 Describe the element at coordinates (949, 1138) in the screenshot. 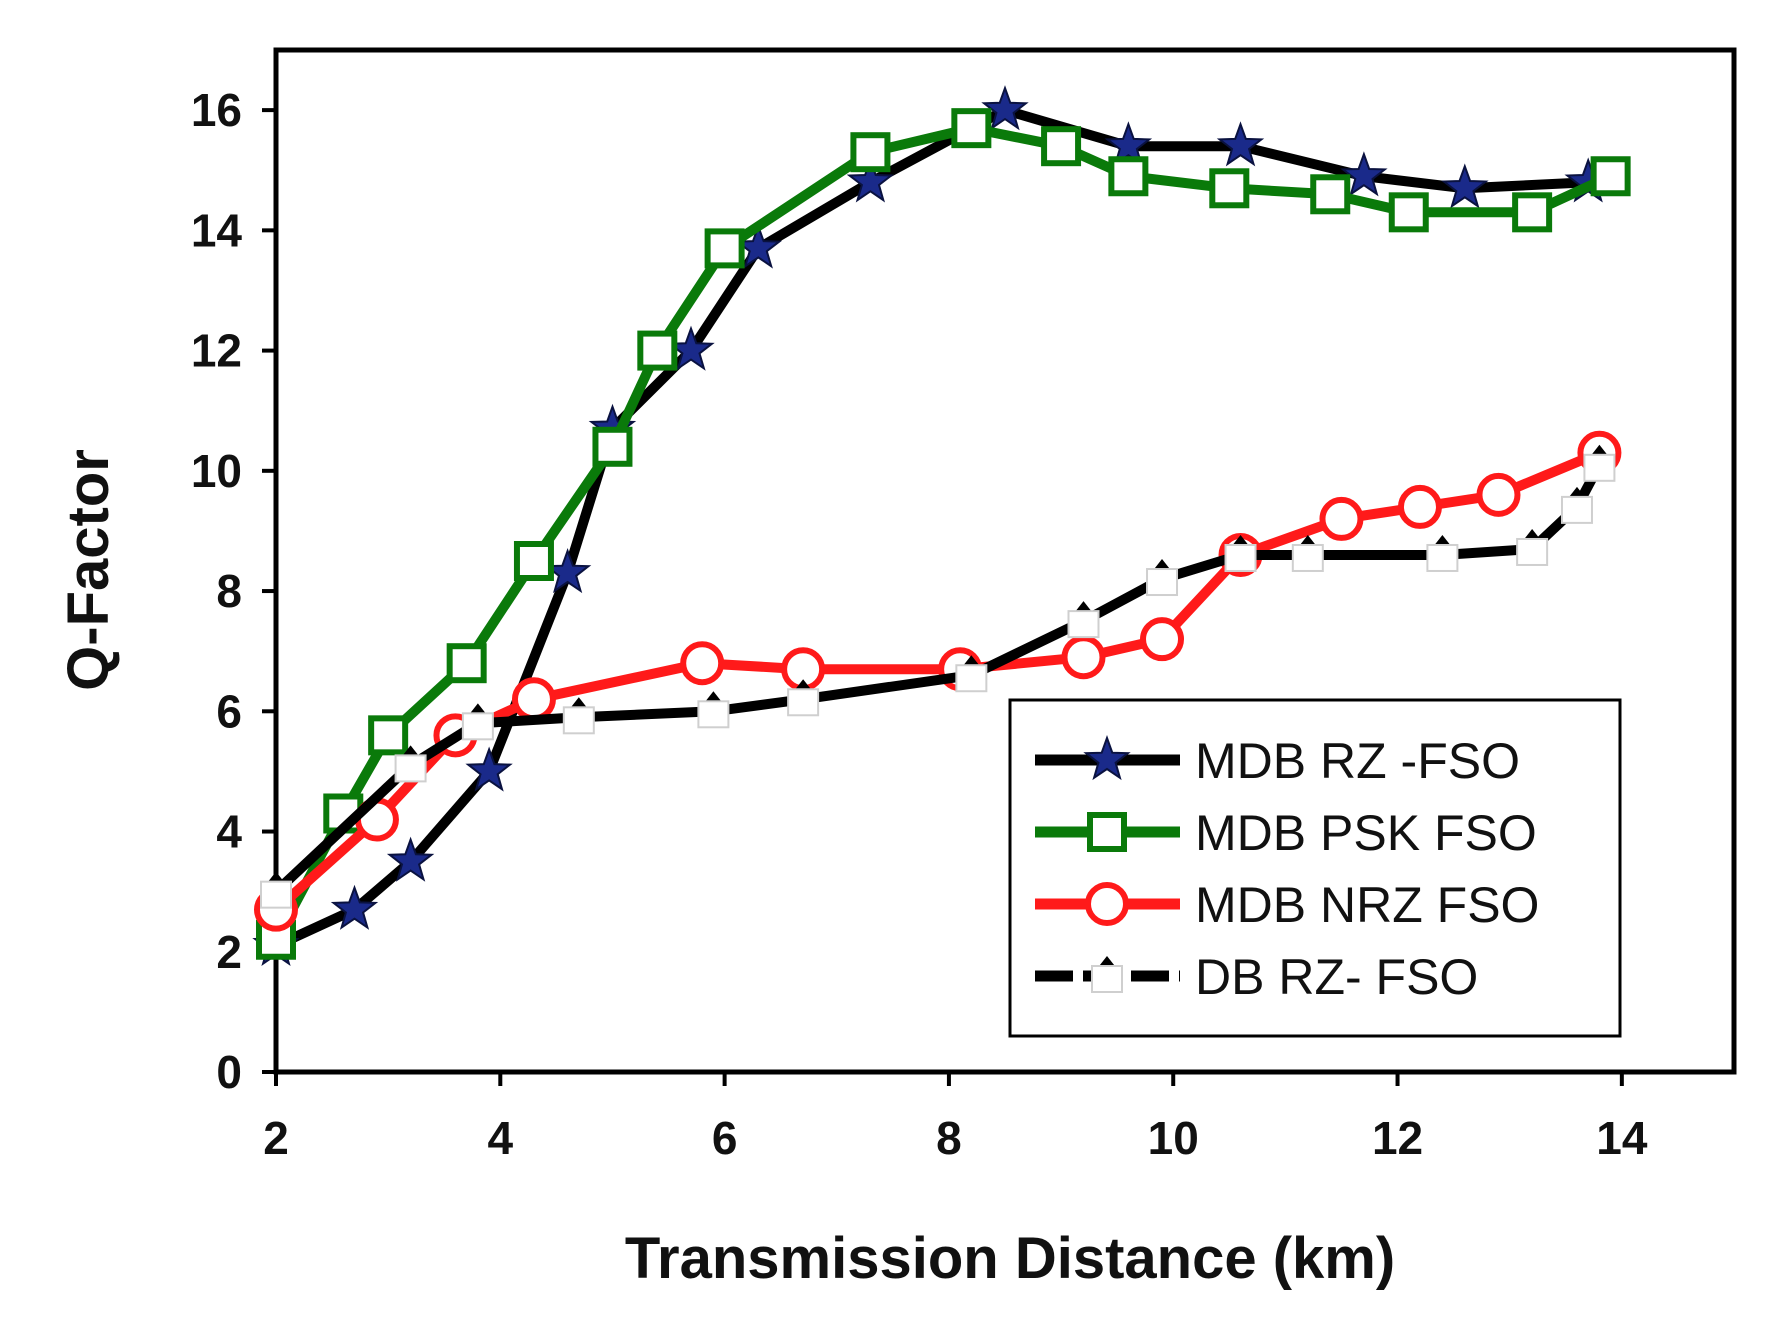

I see `x-tick-label: 8` at that location.